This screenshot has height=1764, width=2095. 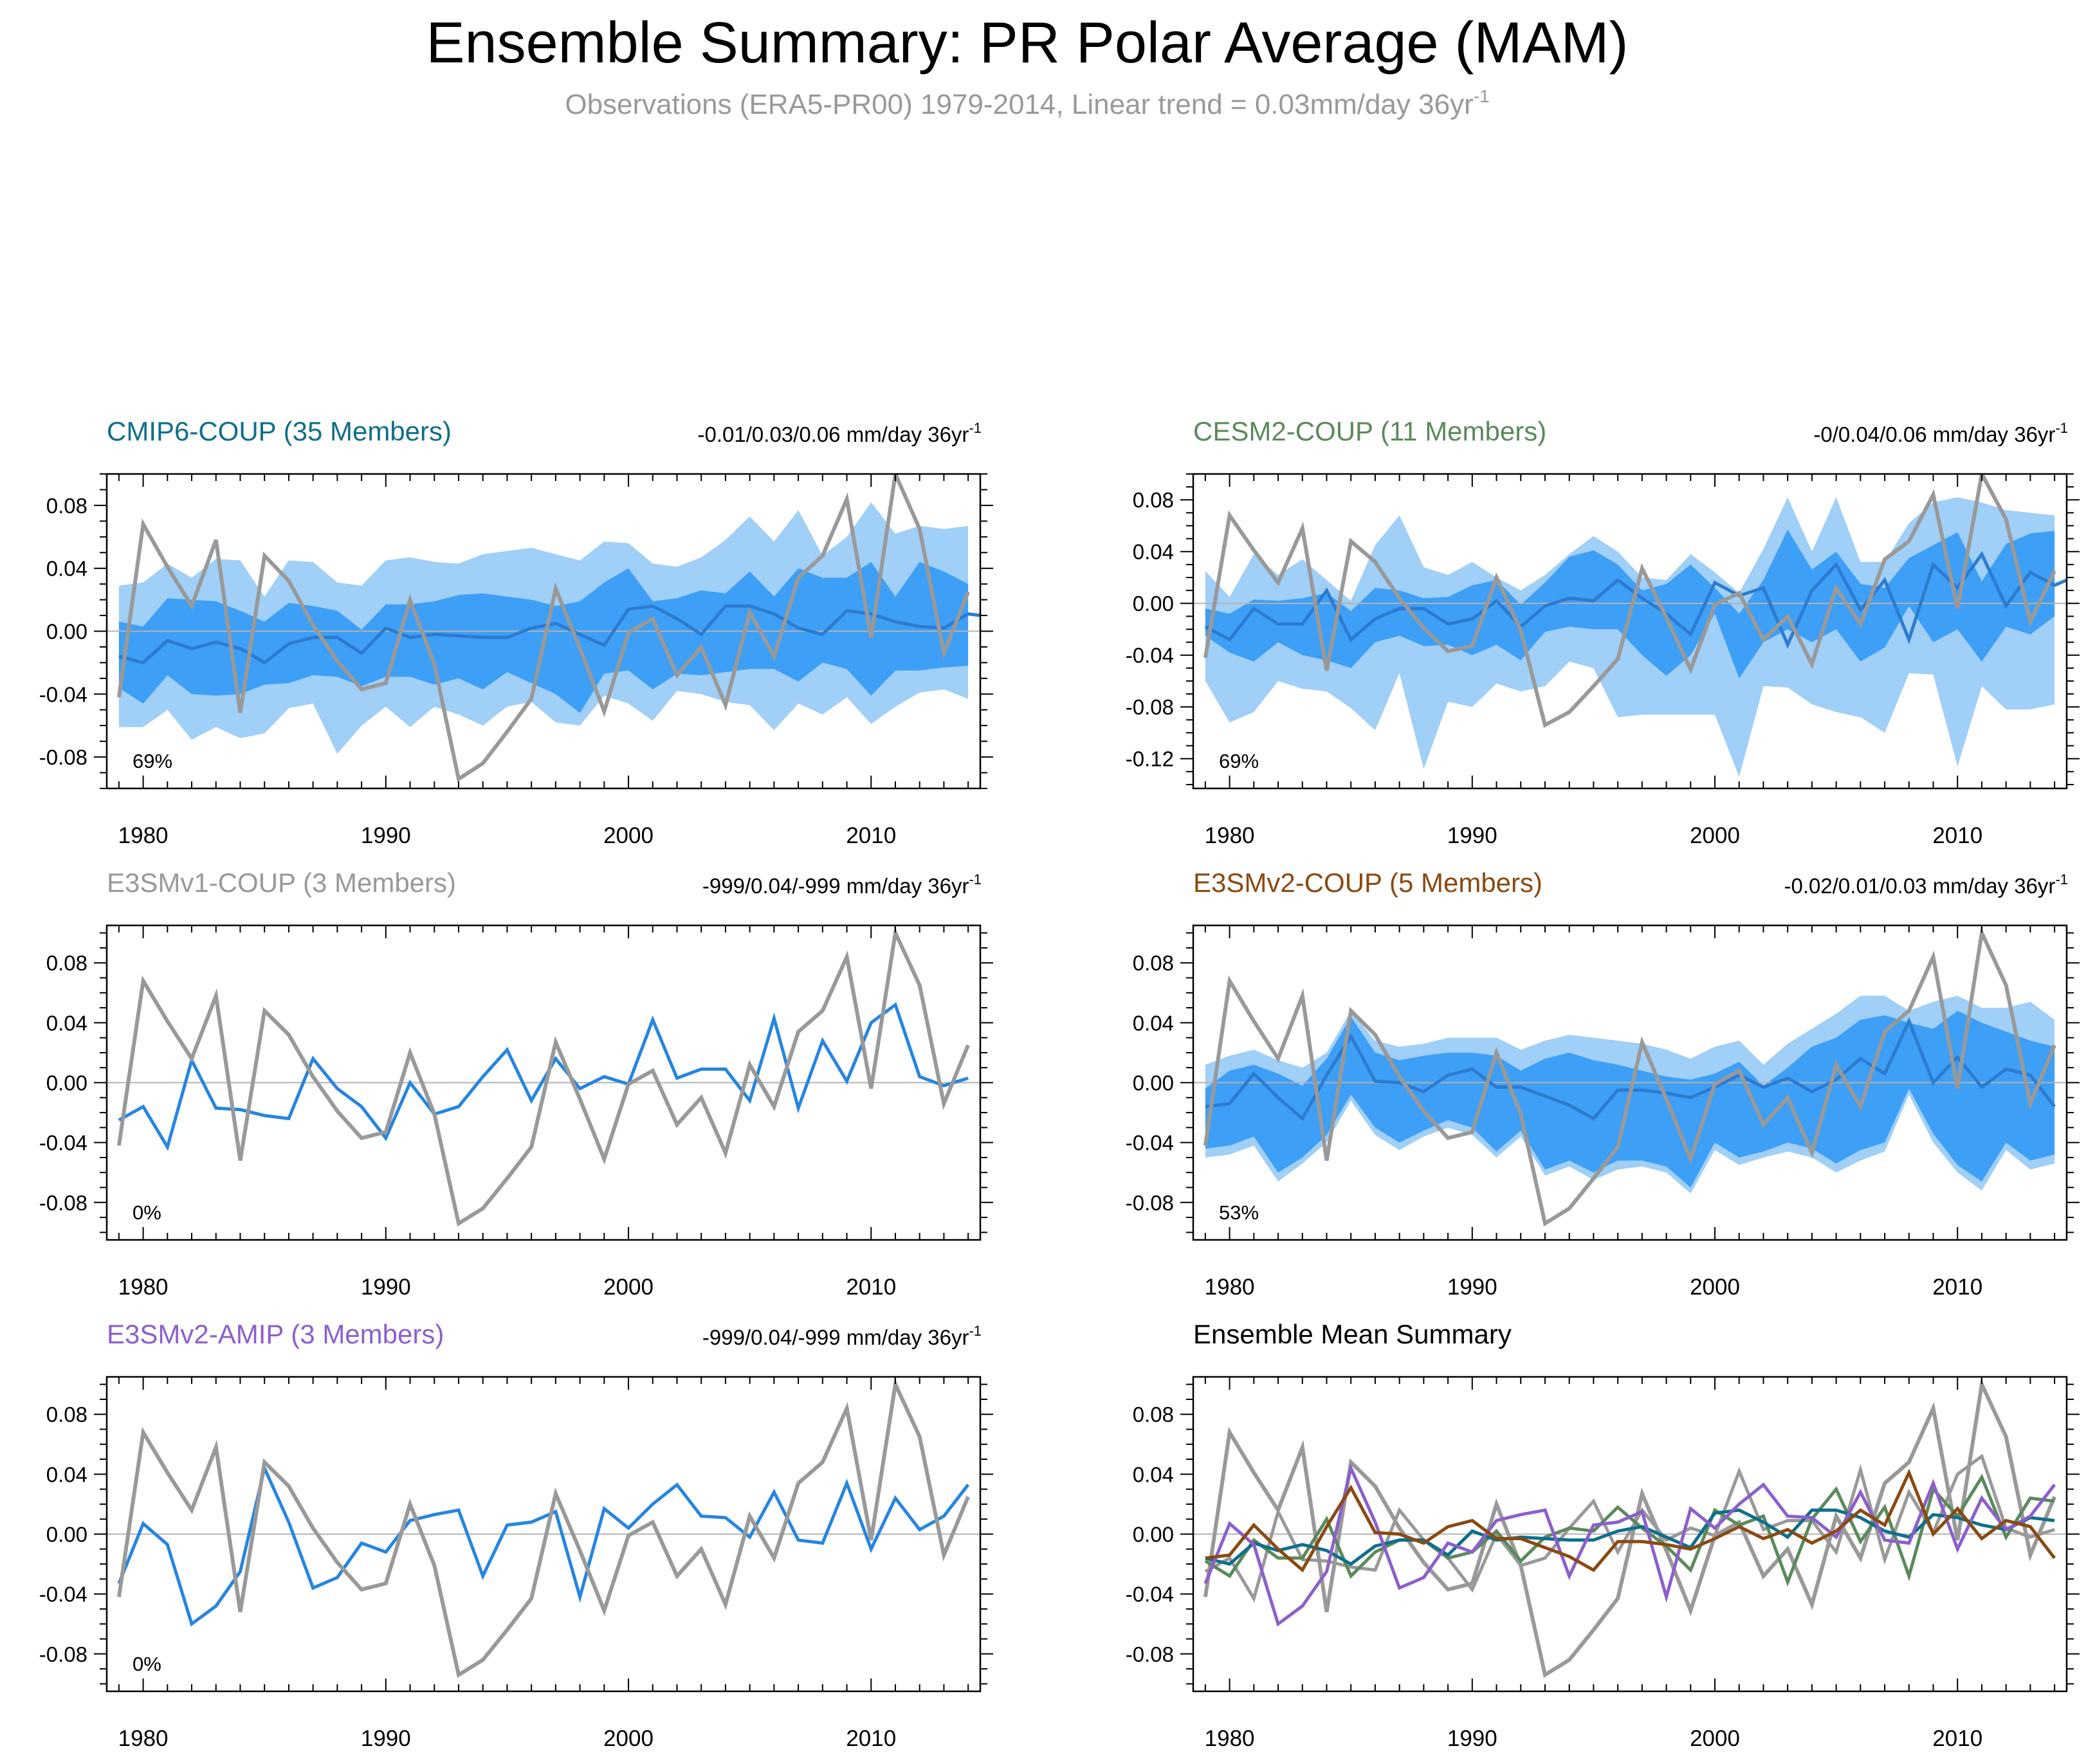 I want to click on panel-title: CESM2-COUP (11 Members), so click(x=1369, y=431).